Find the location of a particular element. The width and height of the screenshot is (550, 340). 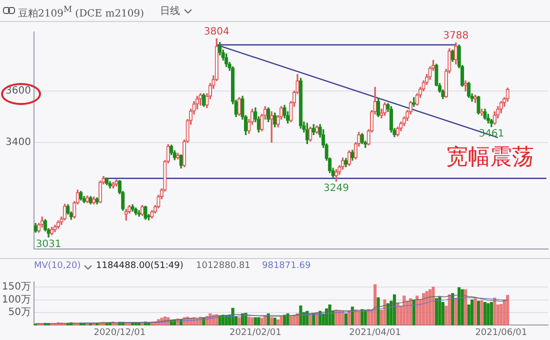

text: 3249 is located at coordinates (336, 188).